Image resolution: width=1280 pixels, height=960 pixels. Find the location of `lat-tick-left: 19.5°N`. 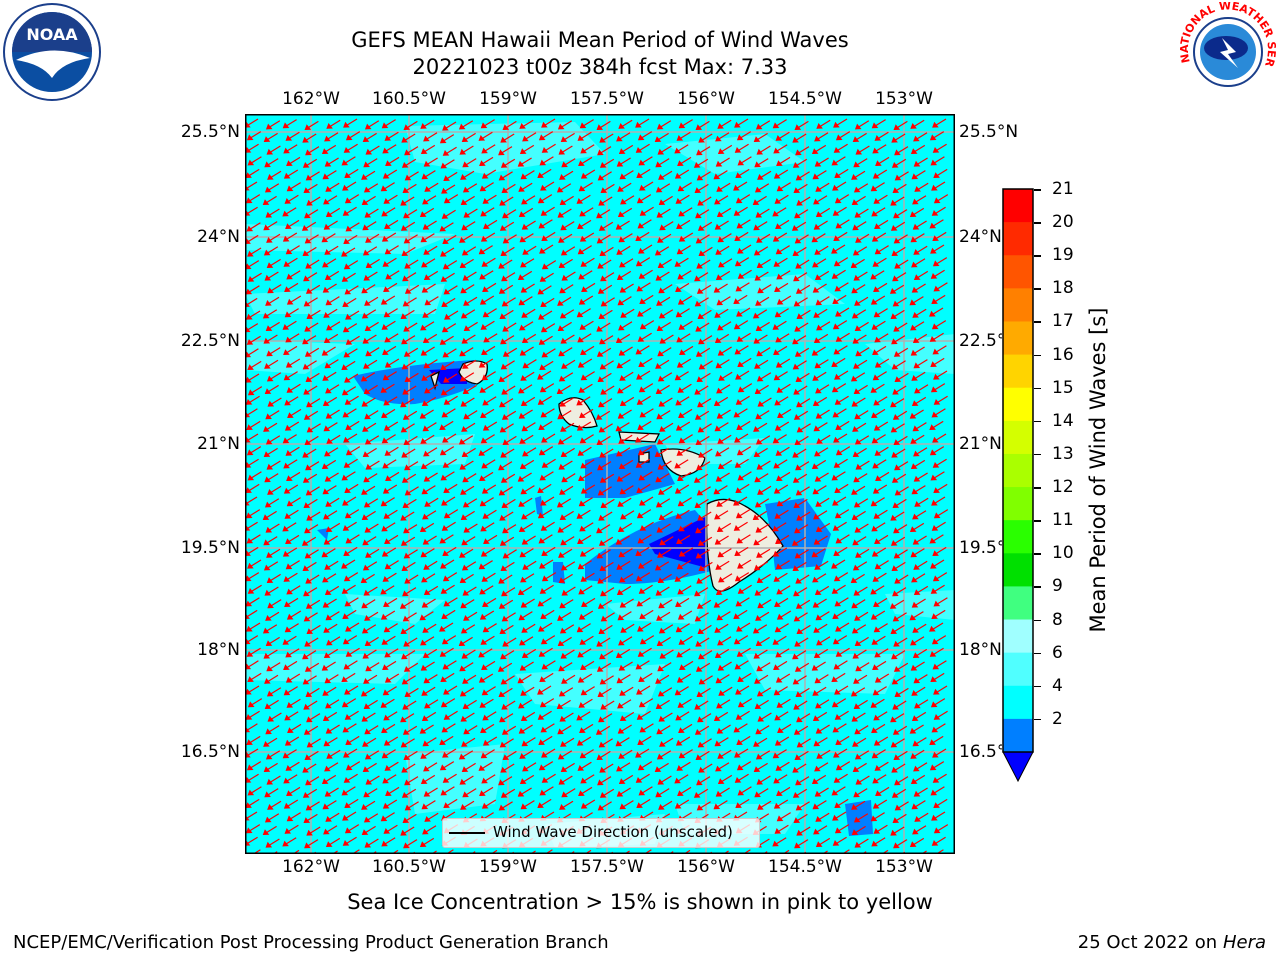

lat-tick-left: 19.5°N is located at coordinates (210, 548).